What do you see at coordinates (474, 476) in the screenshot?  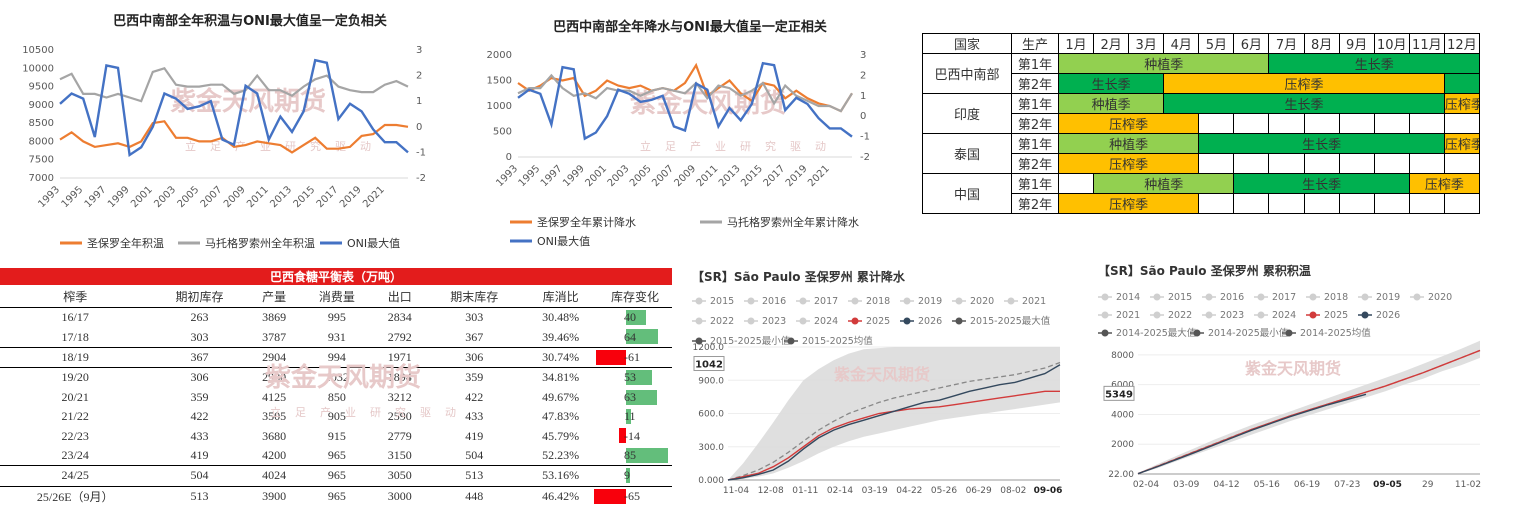 I see `balance-cell: 513` at bounding box center [474, 476].